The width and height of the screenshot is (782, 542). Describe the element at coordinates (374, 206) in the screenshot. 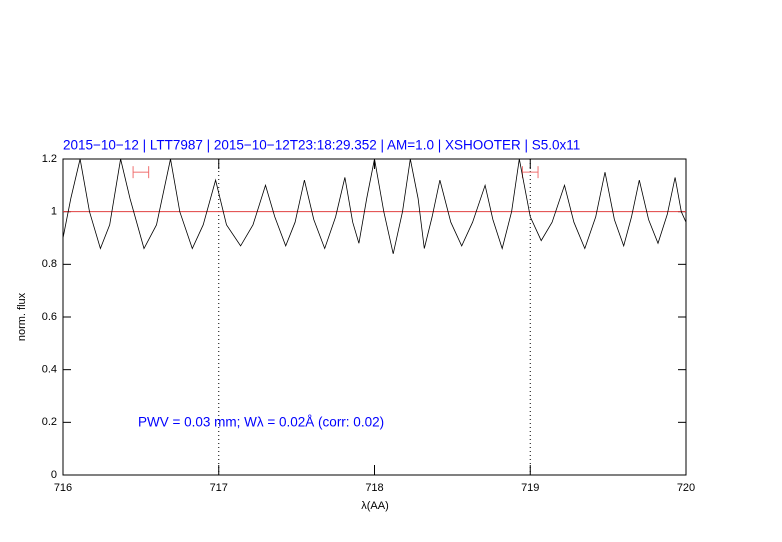

I see `spectrum-line` at that location.